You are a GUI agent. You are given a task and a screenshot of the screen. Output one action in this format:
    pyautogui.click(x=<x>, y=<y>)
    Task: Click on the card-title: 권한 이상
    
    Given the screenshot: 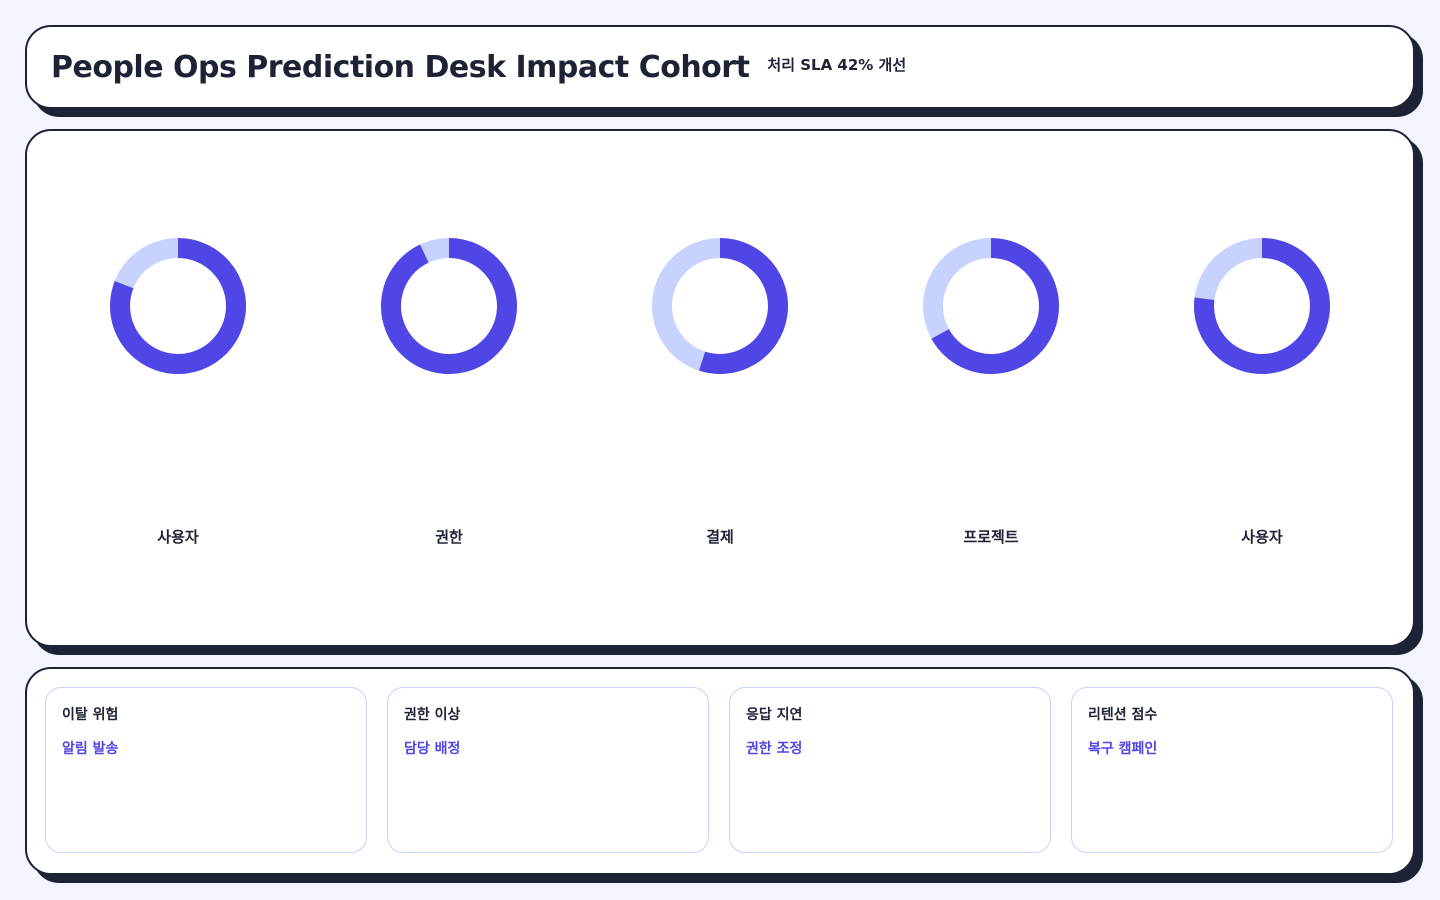 What is the action you would take?
    pyautogui.click(x=432, y=715)
    